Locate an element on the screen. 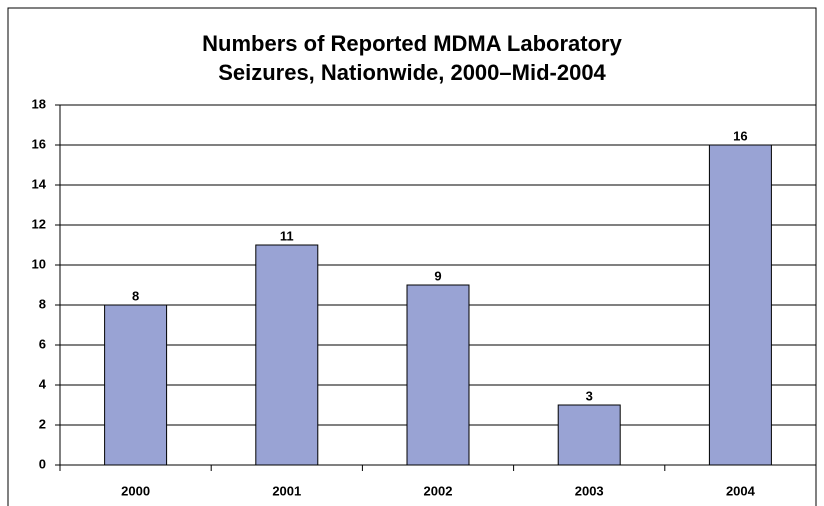 The height and width of the screenshot is (506, 824). chart-title: Seizures, Nationwide, 2000–Mid-2004 is located at coordinates (412, 72).